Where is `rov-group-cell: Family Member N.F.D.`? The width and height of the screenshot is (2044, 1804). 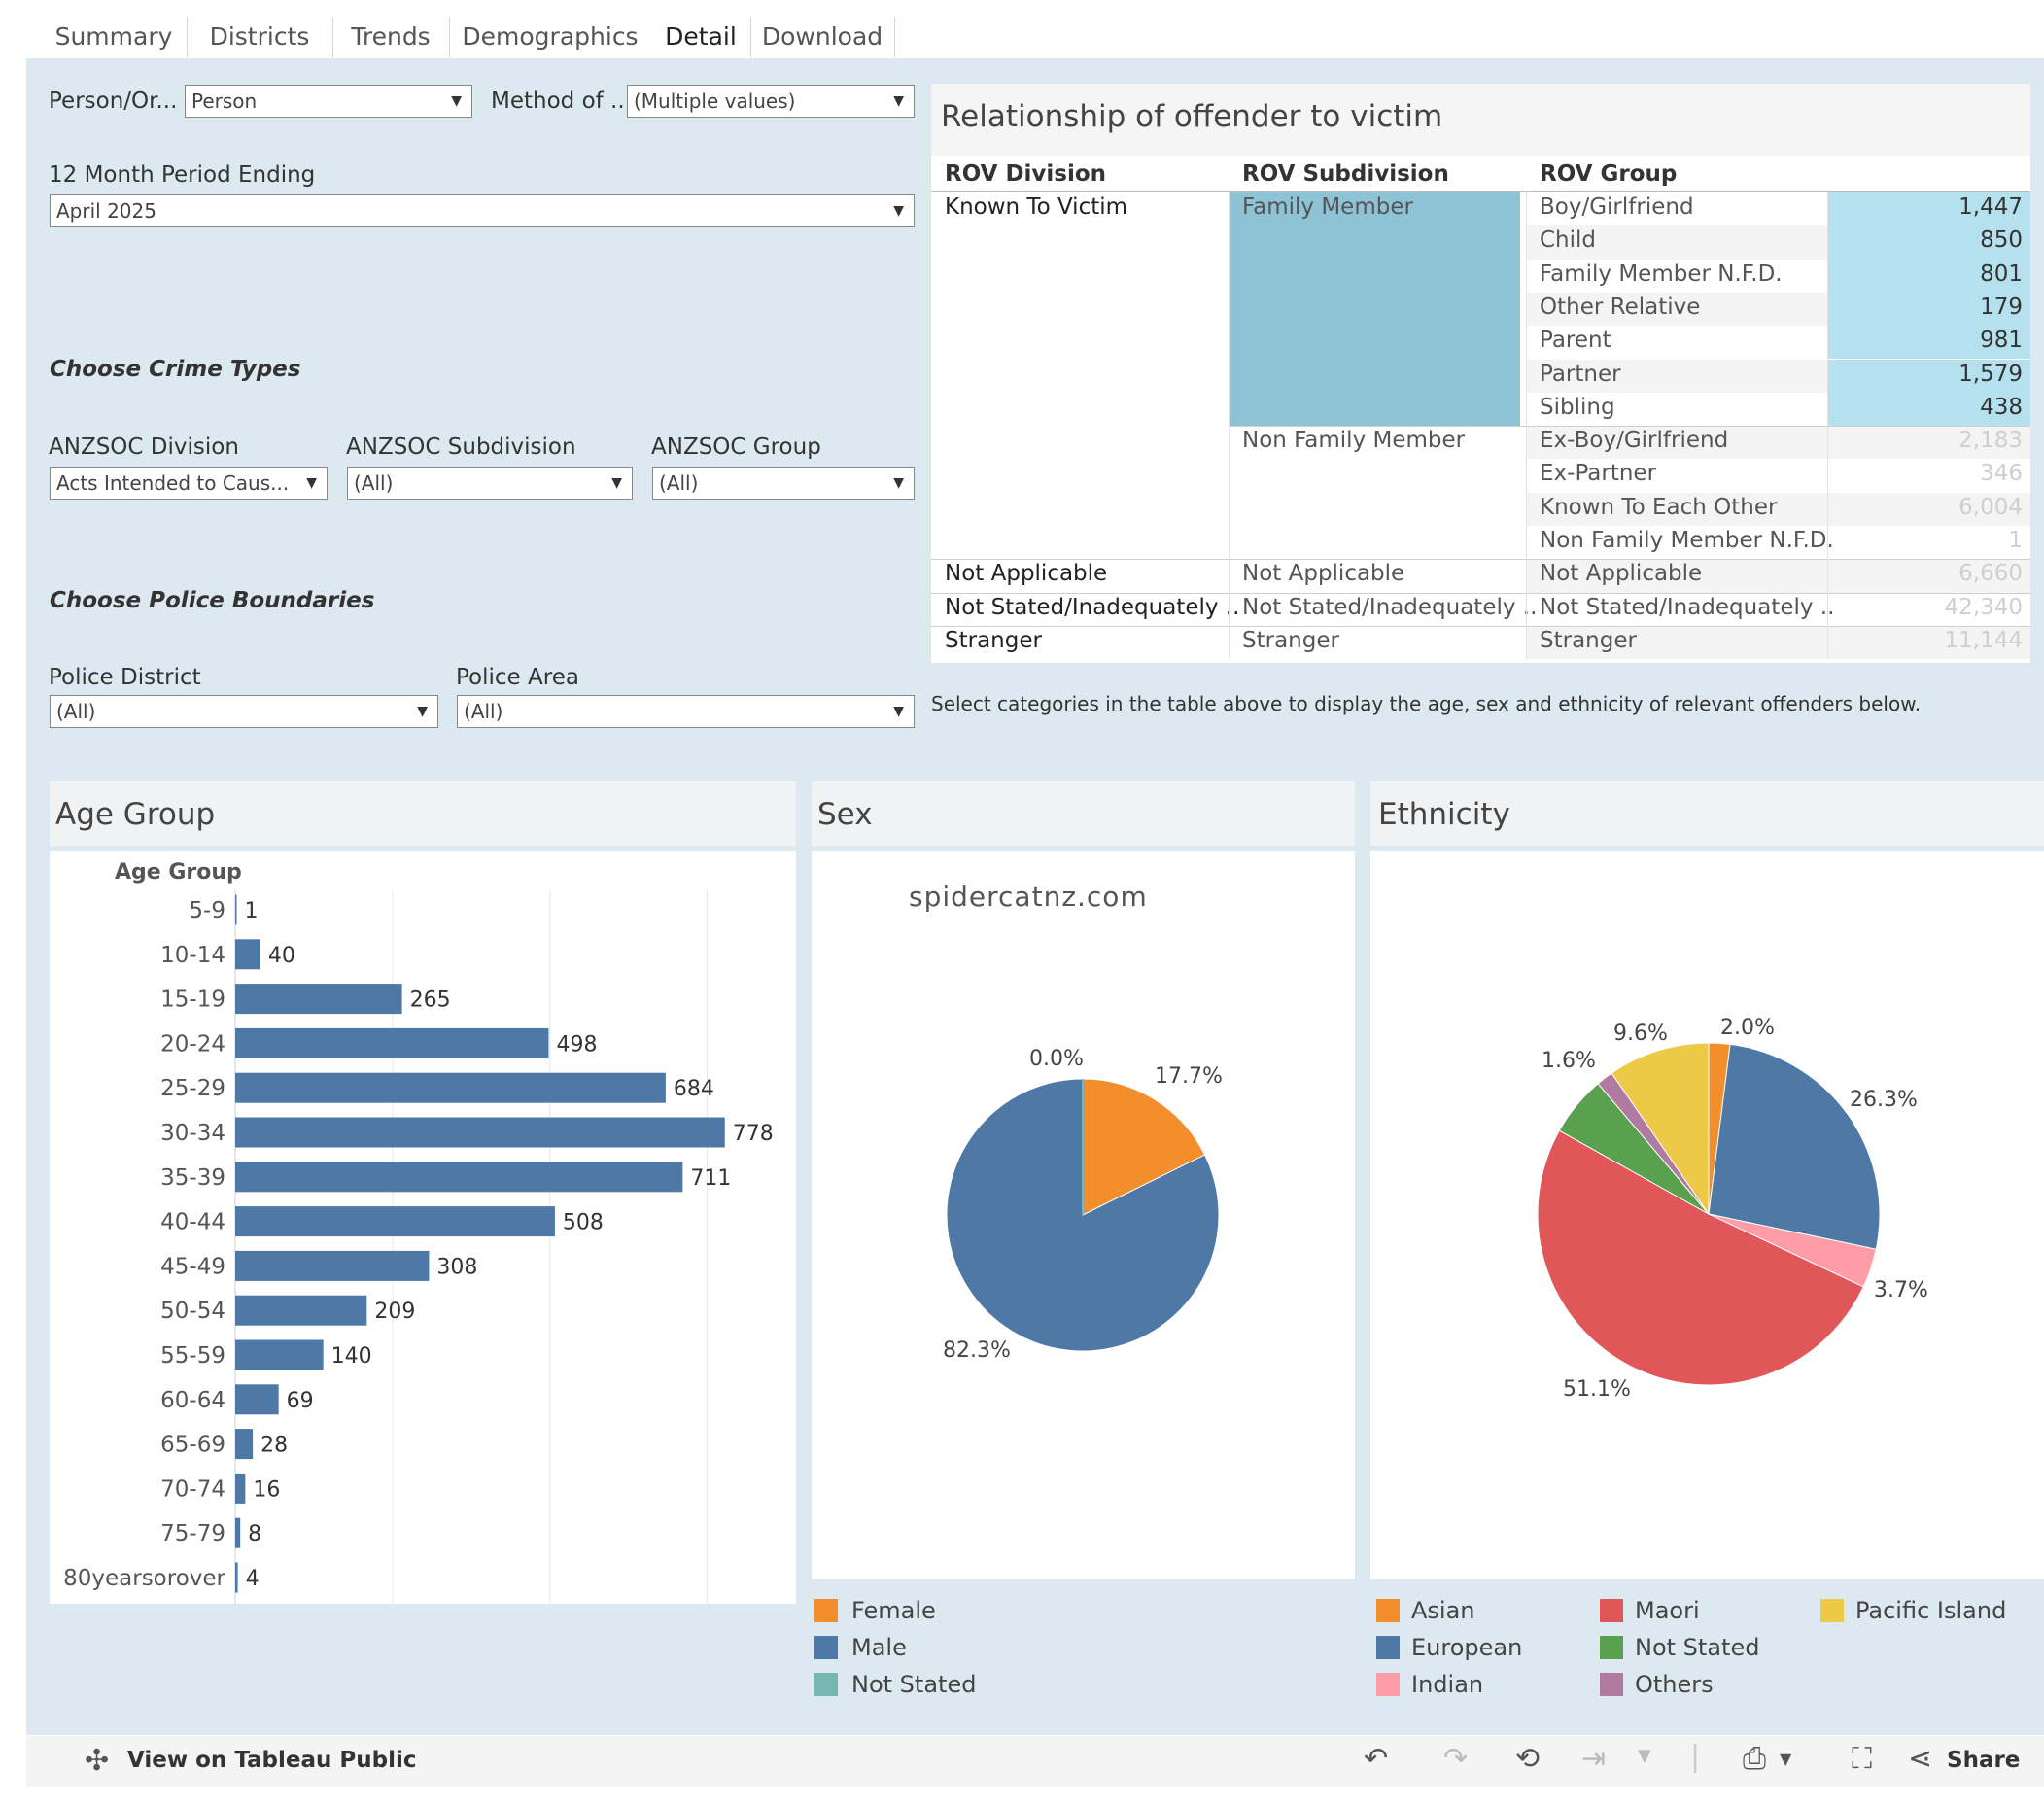 rov-group-cell: Family Member N.F.D. is located at coordinates (1662, 273).